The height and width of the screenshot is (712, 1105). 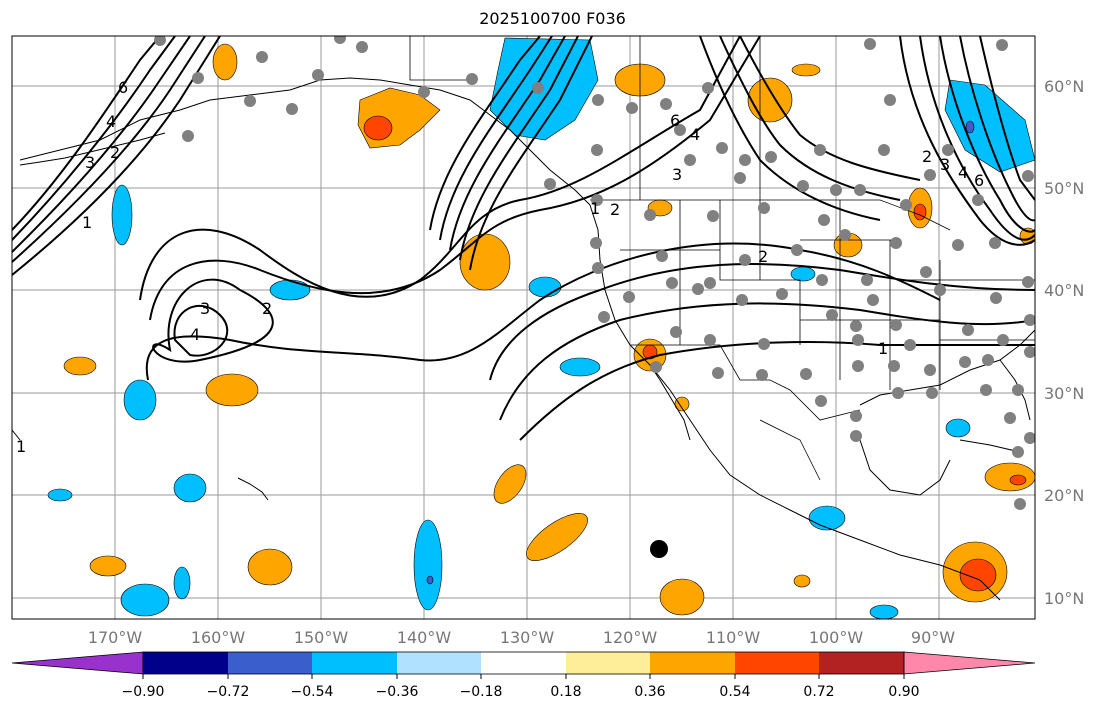 What do you see at coordinates (990, 446) in the screenshot?
I see `cuba` at bounding box center [990, 446].